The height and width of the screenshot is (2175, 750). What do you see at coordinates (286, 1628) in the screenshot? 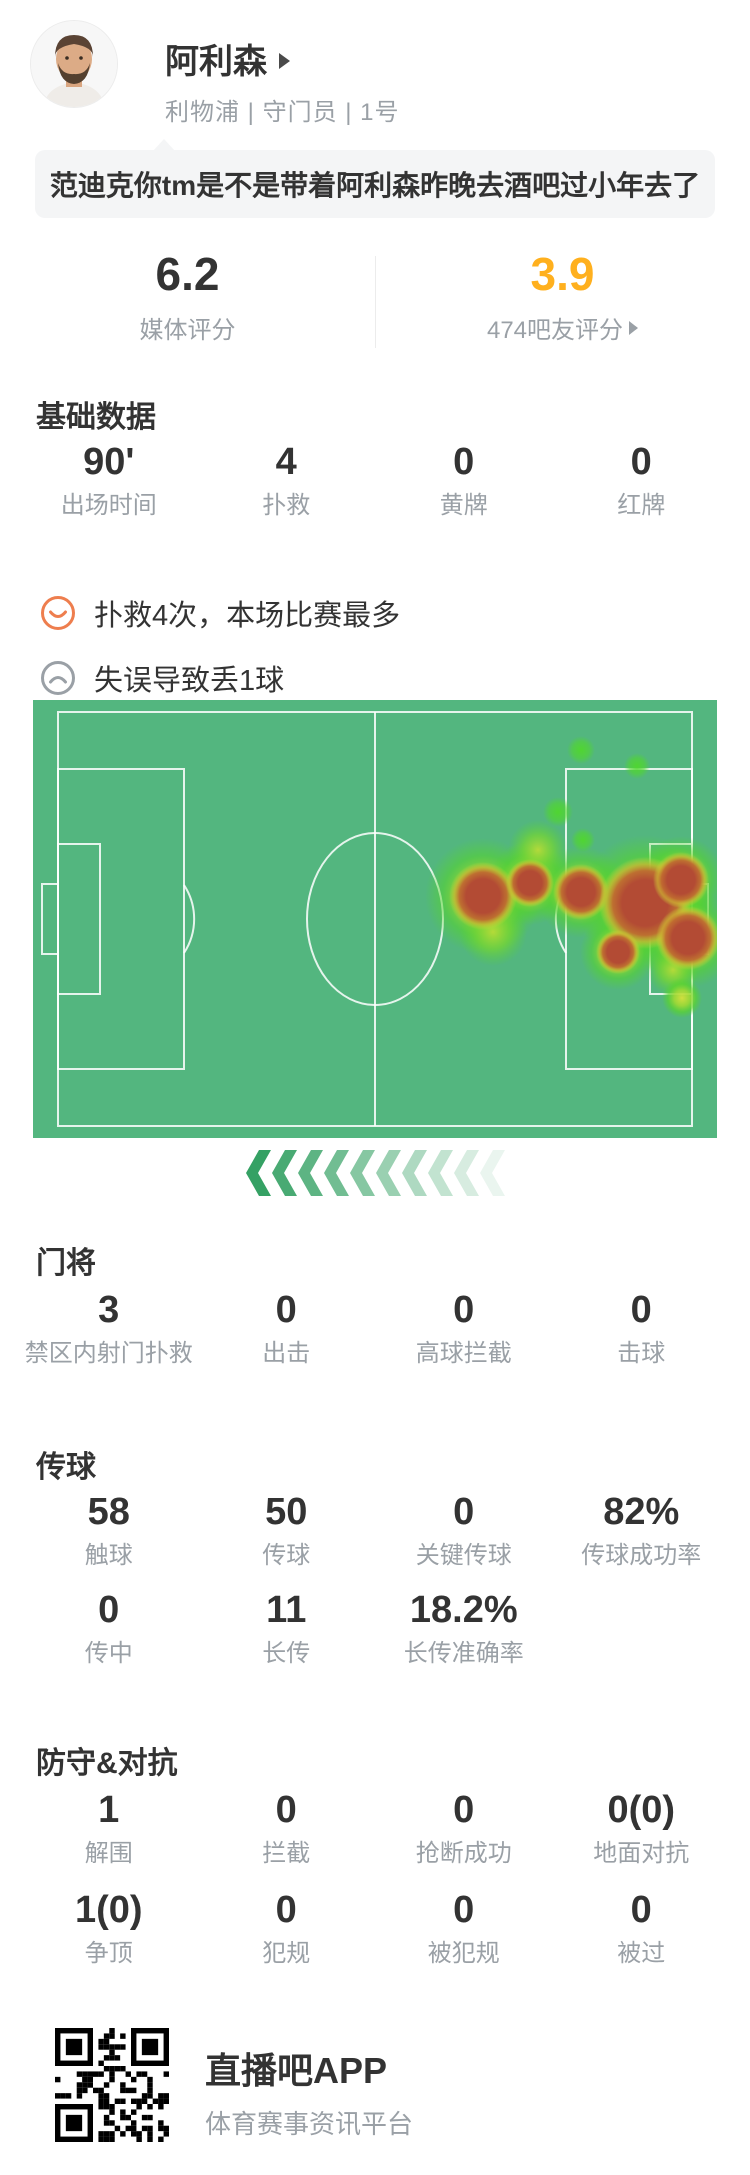
I see `stat-long-balls: 11 长传` at bounding box center [286, 1628].